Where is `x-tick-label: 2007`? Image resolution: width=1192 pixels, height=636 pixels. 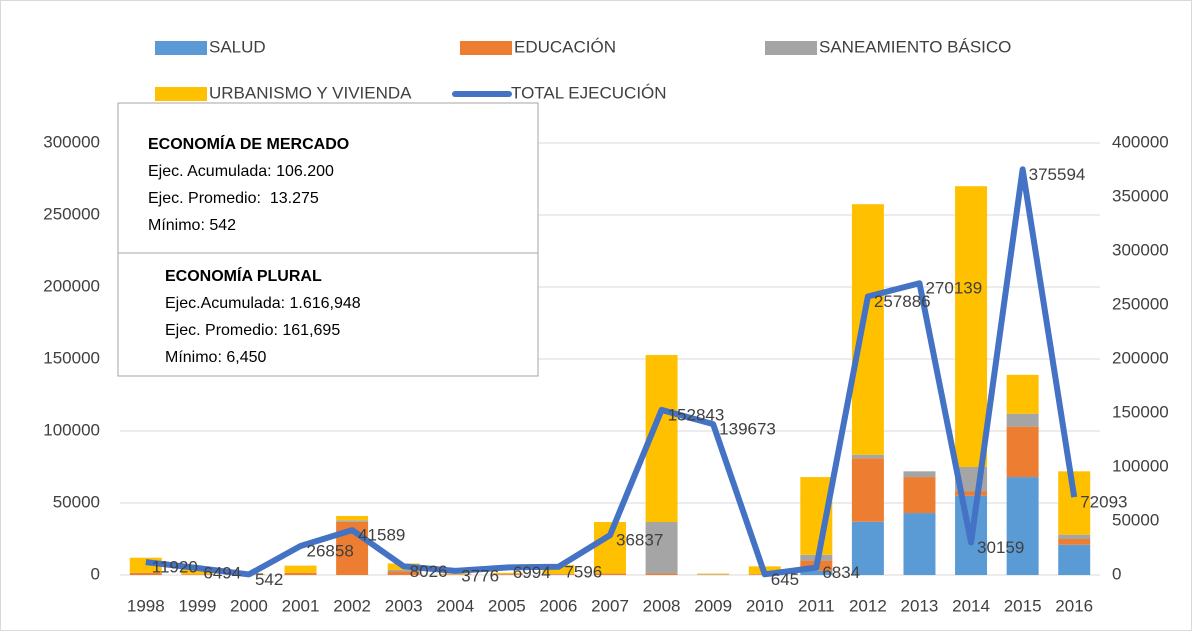
x-tick-label: 2007 is located at coordinates (610, 605).